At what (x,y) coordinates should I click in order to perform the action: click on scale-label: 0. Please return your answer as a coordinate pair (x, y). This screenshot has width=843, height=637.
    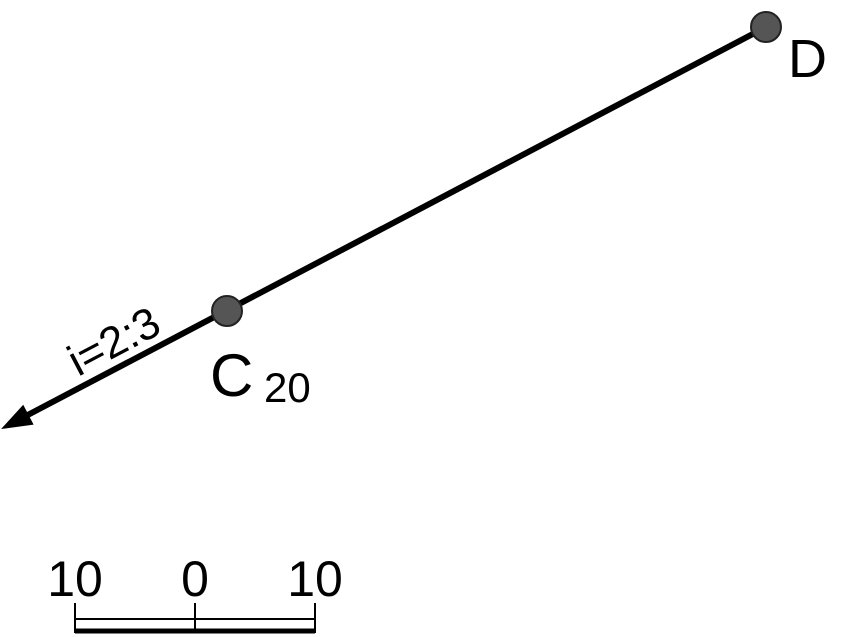
    Looking at the image, I should click on (195, 579).